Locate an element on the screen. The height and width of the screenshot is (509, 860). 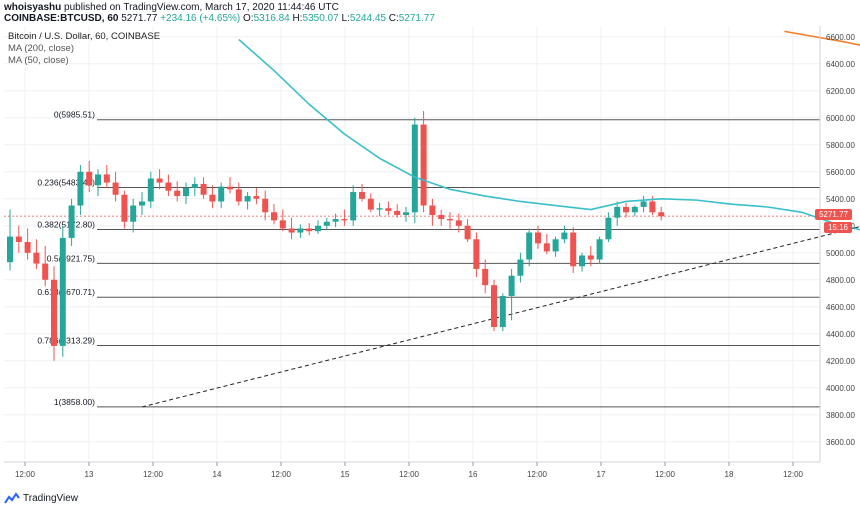
price-tick-label: 6400.00 is located at coordinates (840, 64).